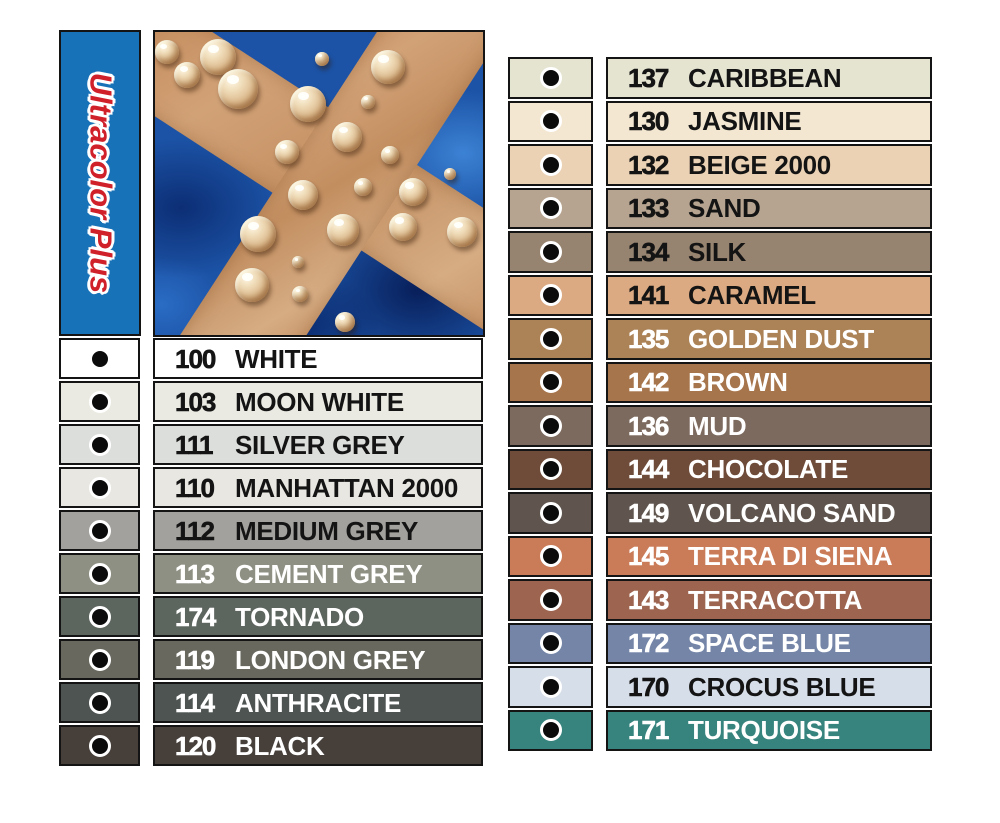 Image resolution: width=1000 pixels, height=823 pixels. I want to click on color-row-172: 172 SPACE BLUE, so click(769, 643).